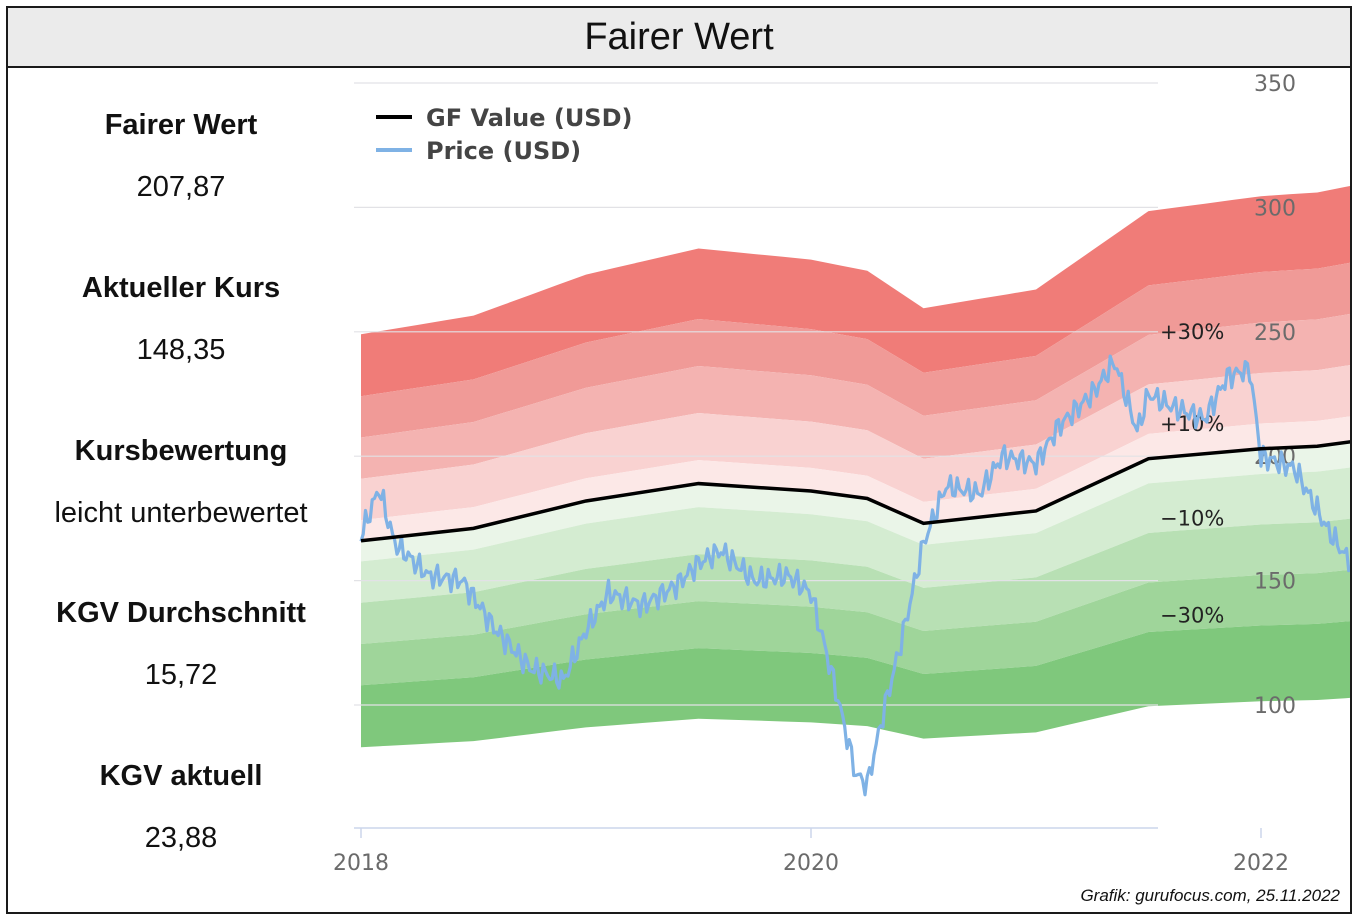 This screenshot has height=922, width=1362. Describe the element at coordinates (1275, 84) in the screenshot. I see `y-tick-label: 350` at that location.